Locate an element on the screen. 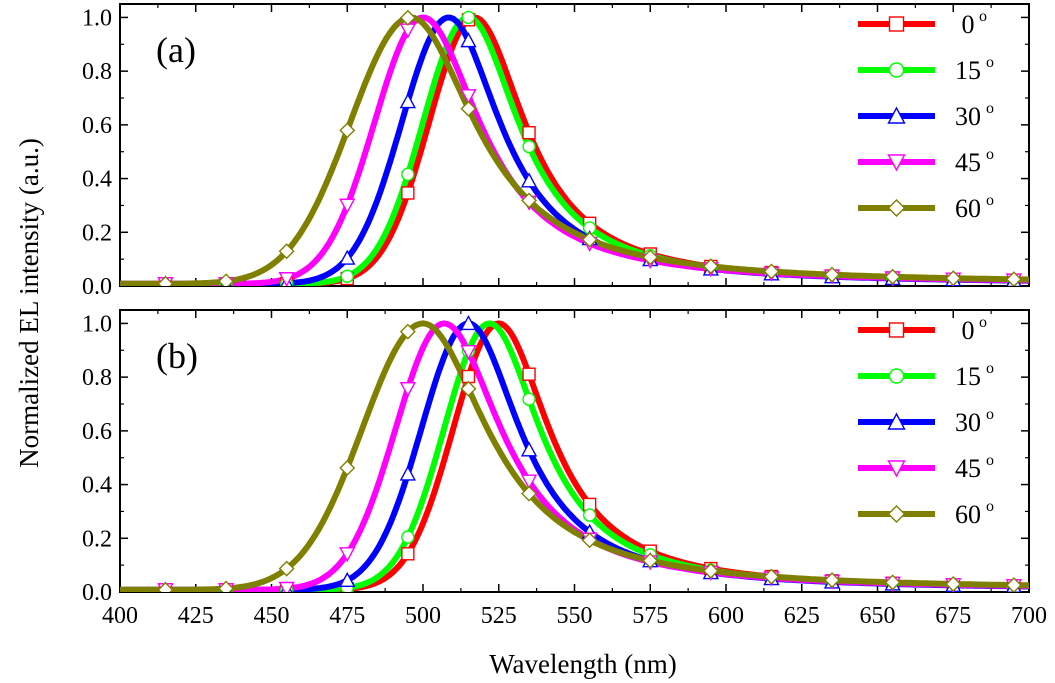 Image resolution: width=1055 pixels, height=683 pixels. x-tick-label: 675 is located at coordinates (953, 616).